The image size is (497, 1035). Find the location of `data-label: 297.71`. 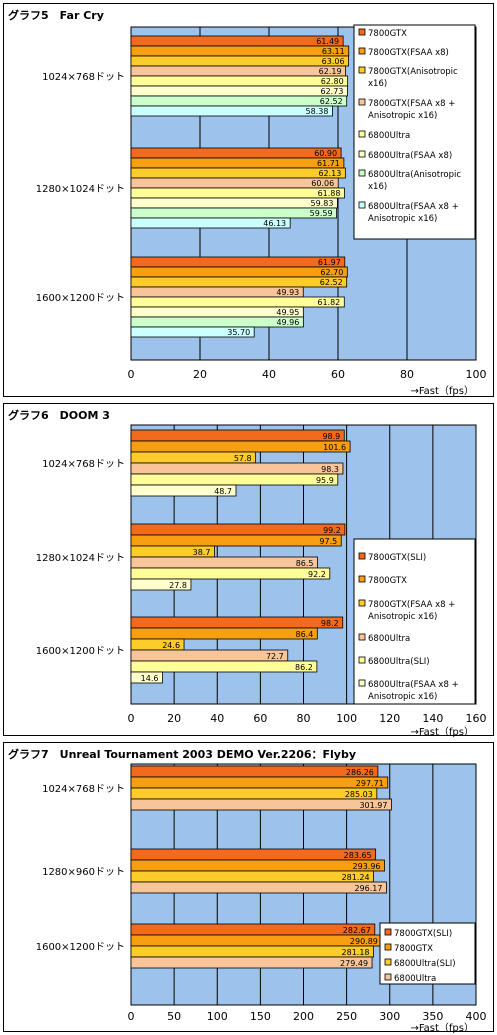

data-label: 297.71 is located at coordinates (370, 783).